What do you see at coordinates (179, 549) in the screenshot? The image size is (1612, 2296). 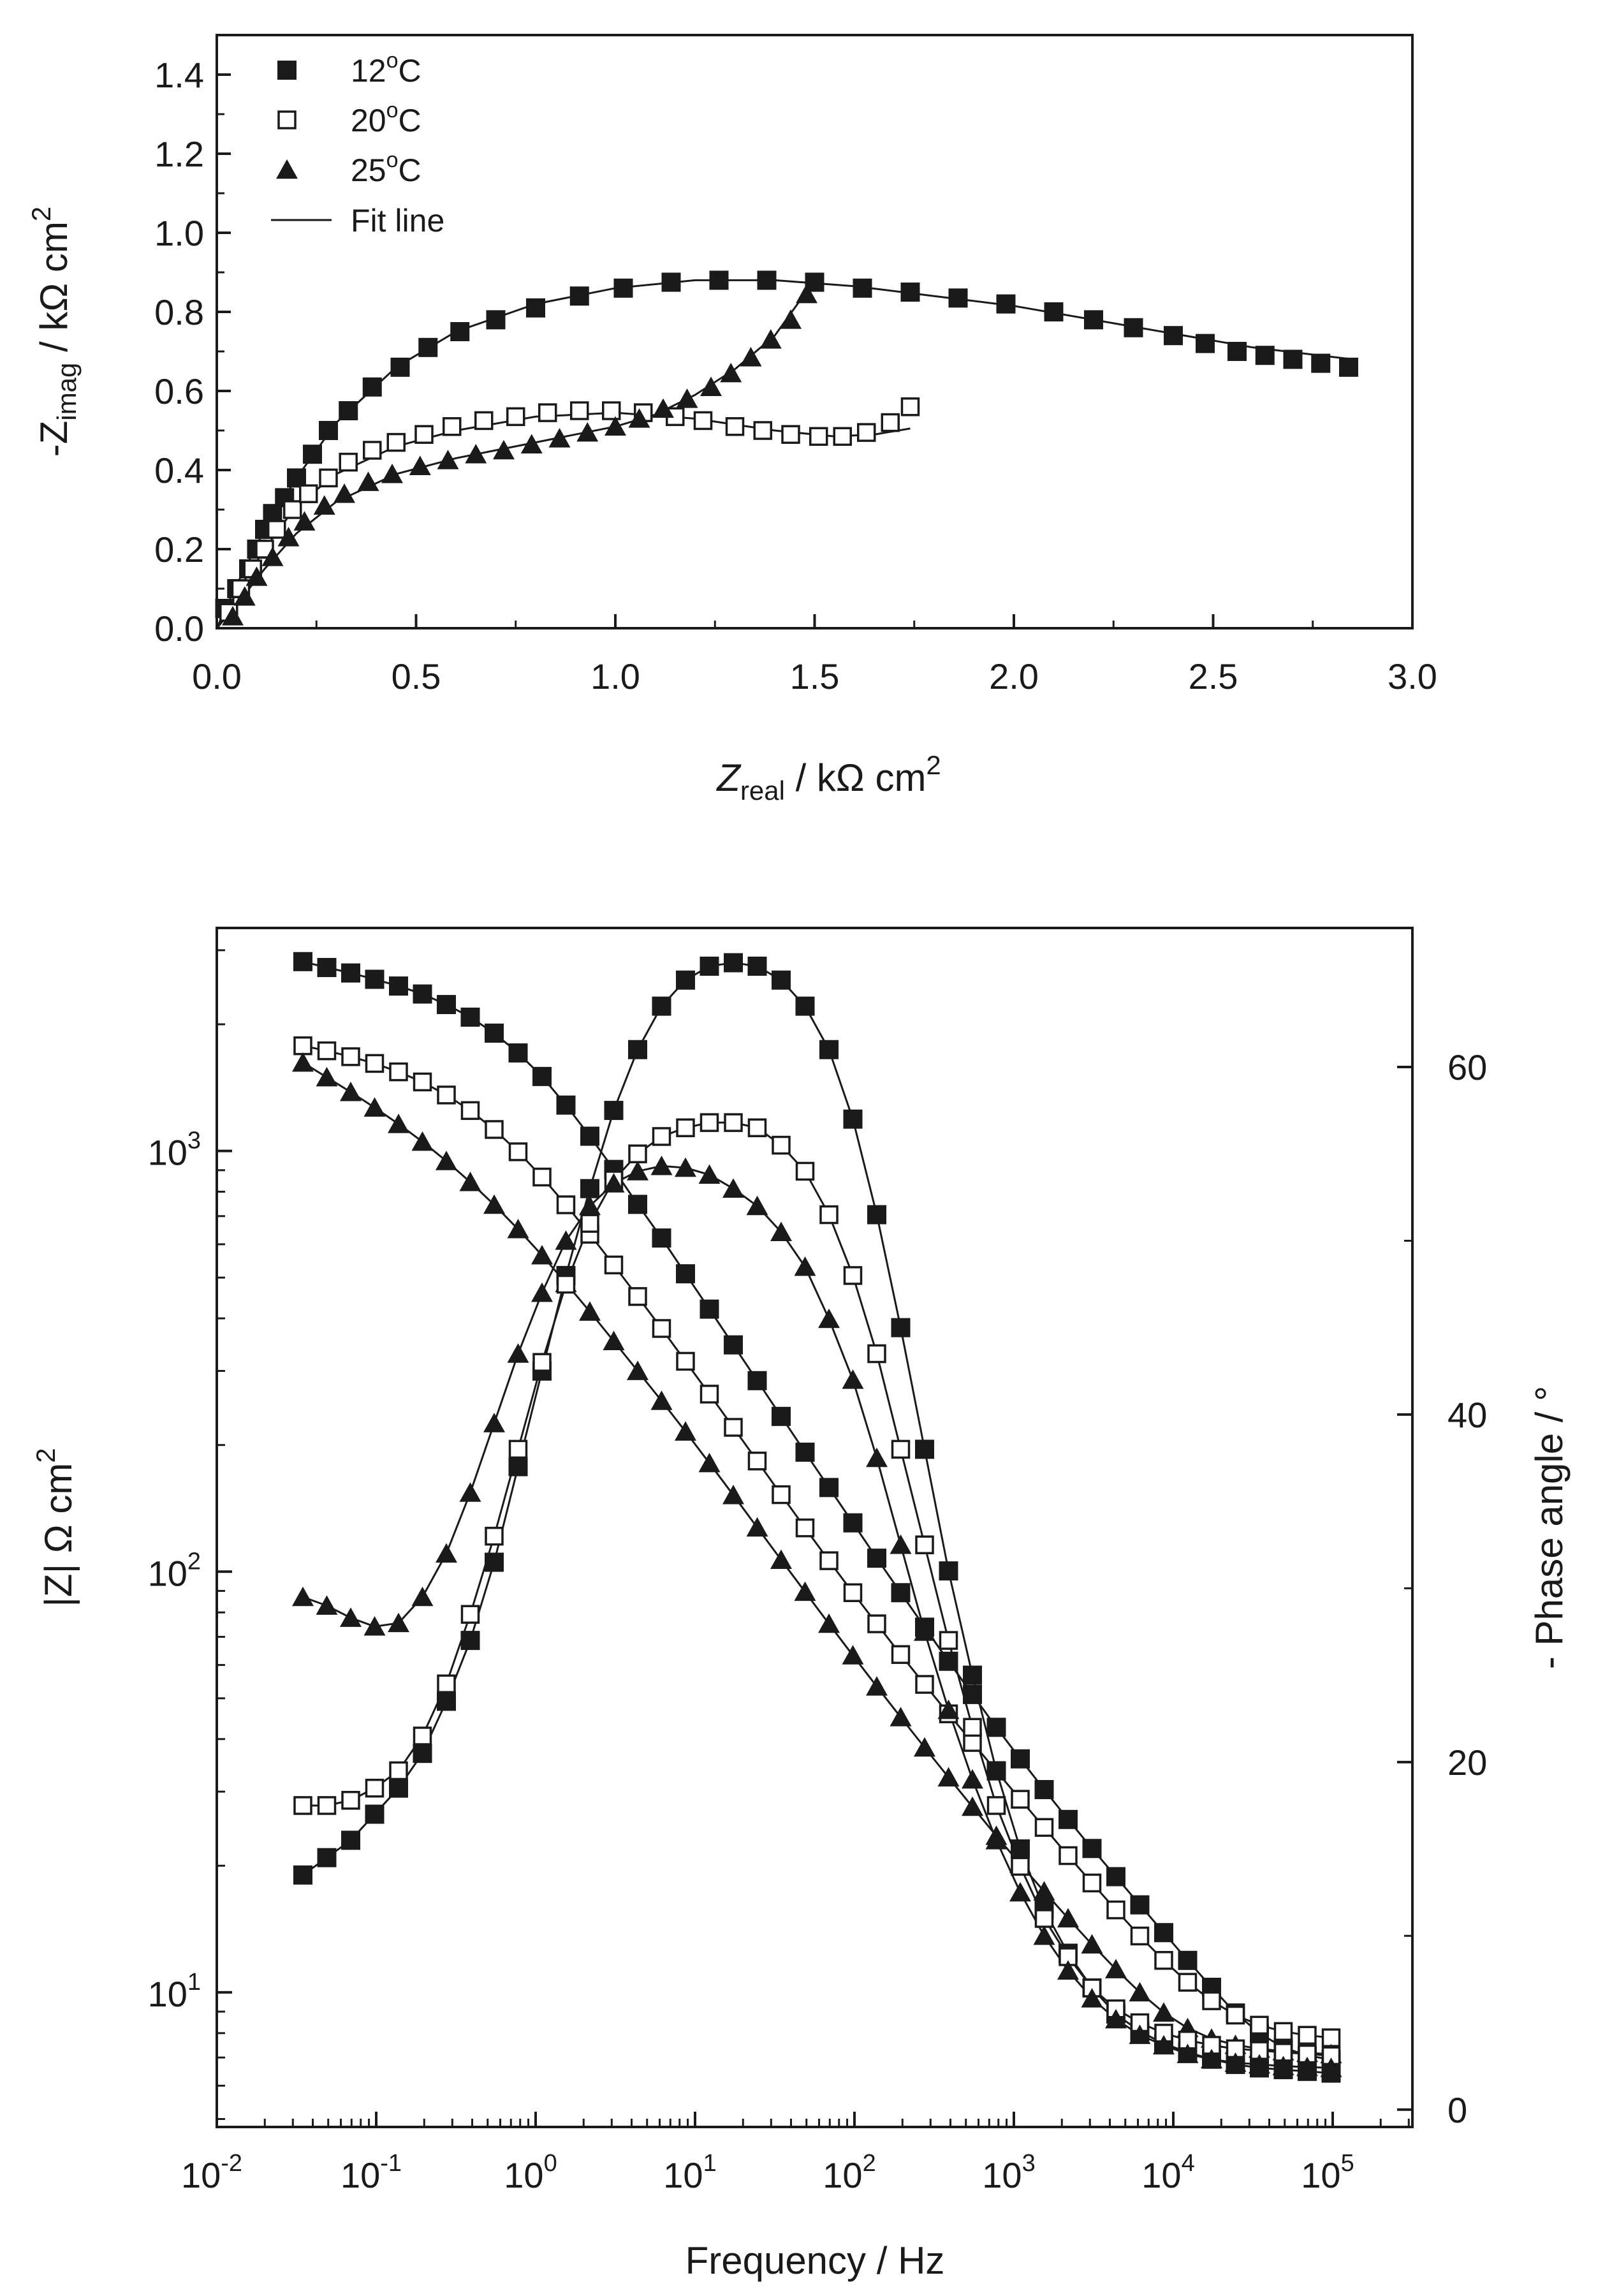 I see `nyquist-y-tick-label: 0.2` at bounding box center [179, 549].